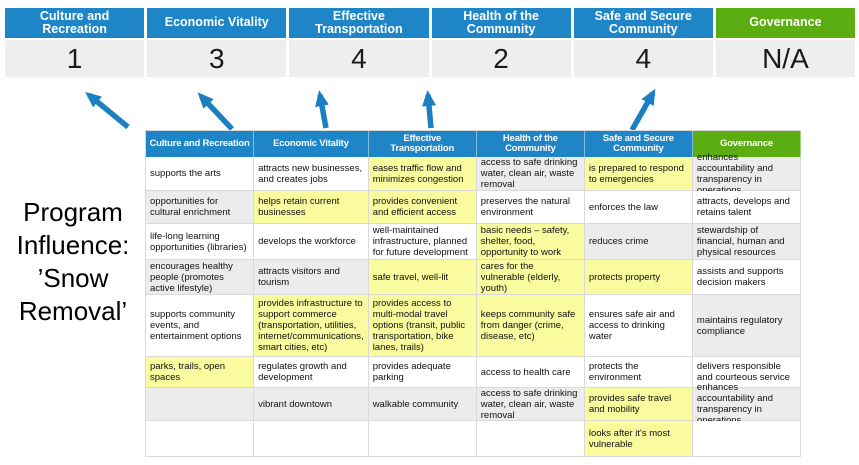 This screenshot has width=859, height=465. I want to click on priority-header-governance: Governance, so click(785, 23).